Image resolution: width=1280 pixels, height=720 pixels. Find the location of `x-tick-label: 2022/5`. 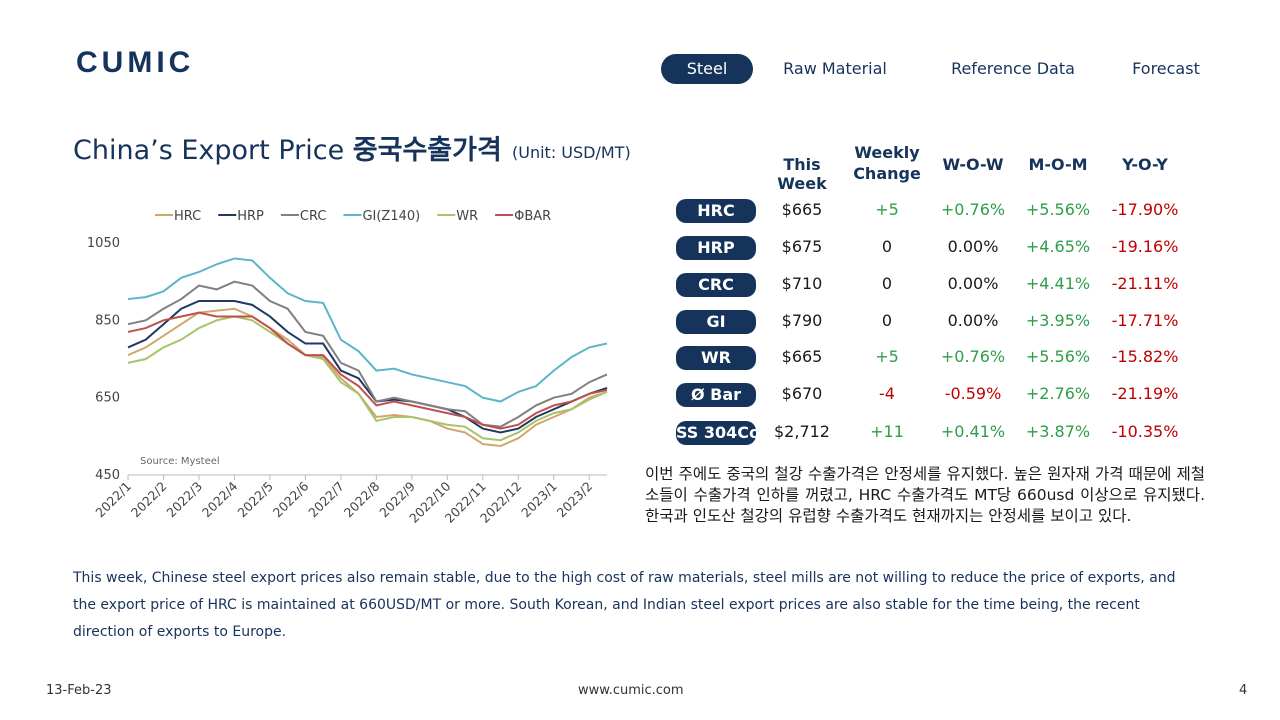

x-tick-label: 2022/5 is located at coordinates (255, 500).